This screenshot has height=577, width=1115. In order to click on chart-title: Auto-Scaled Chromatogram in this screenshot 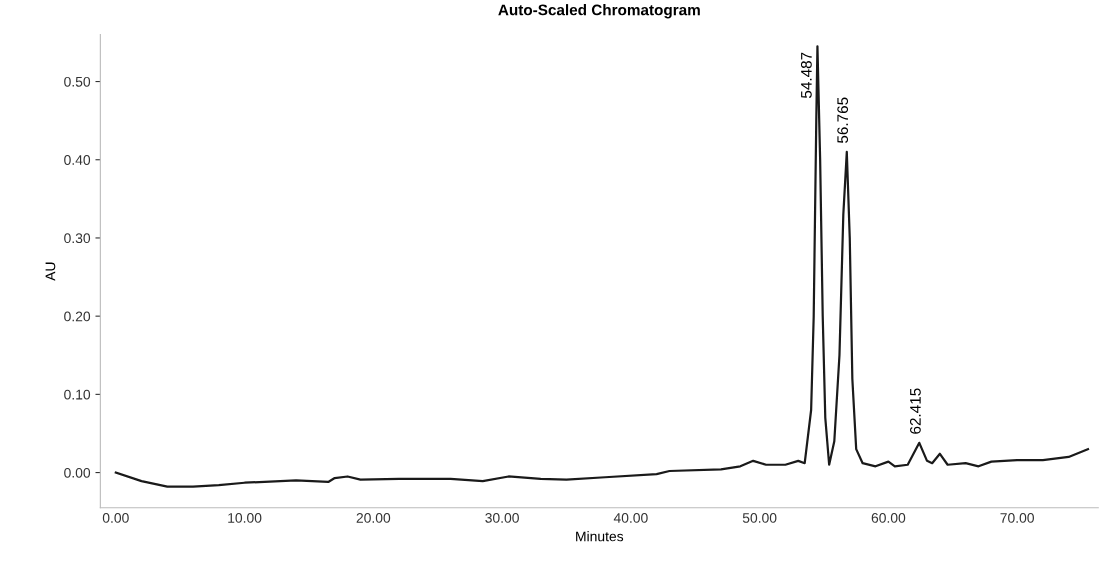, I will do `click(599, 11)`.